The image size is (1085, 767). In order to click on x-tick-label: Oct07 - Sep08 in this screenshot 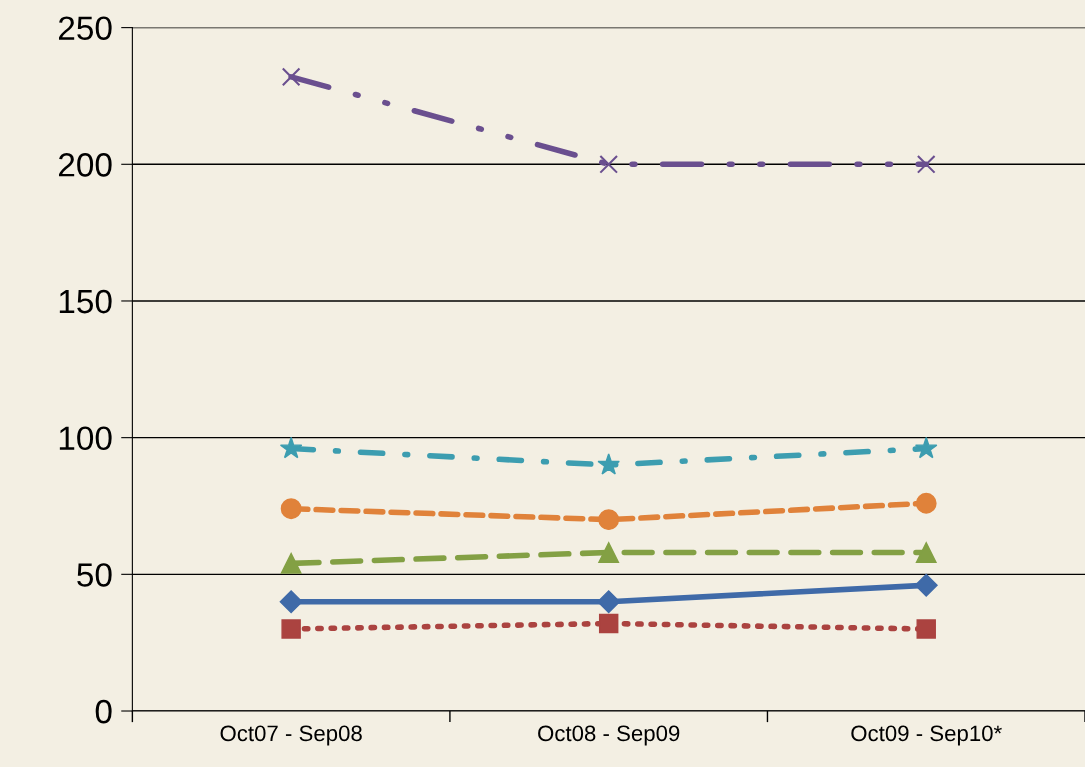, I will do `click(291, 735)`.